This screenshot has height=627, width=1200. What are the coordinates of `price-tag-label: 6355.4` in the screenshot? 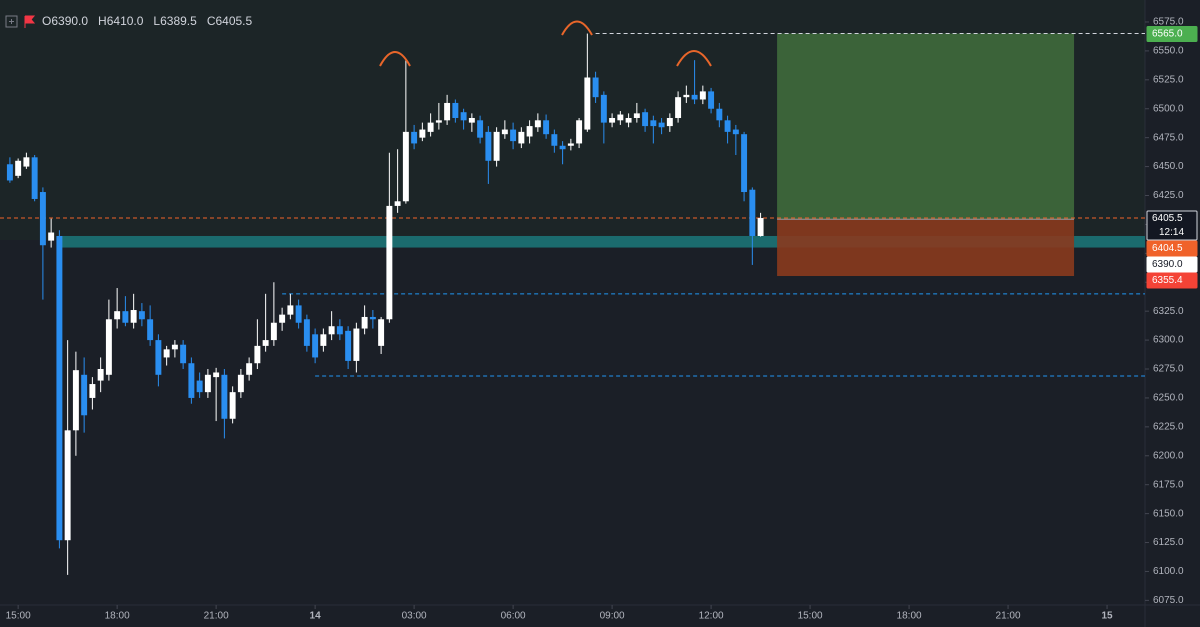 It's located at (1167, 280).